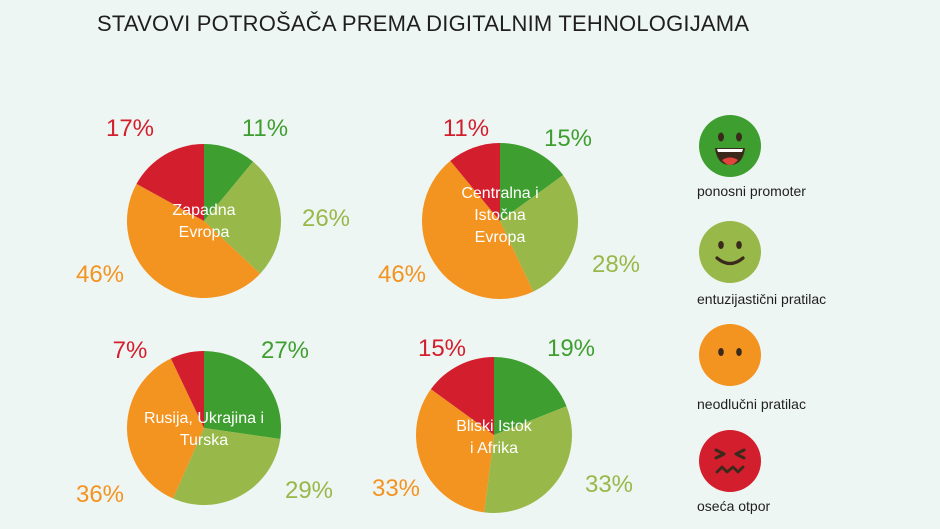  What do you see at coordinates (204, 418) in the screenshot?
I see `region-label: Rusija, Ukrajina i` at bounding box center [204, 418].